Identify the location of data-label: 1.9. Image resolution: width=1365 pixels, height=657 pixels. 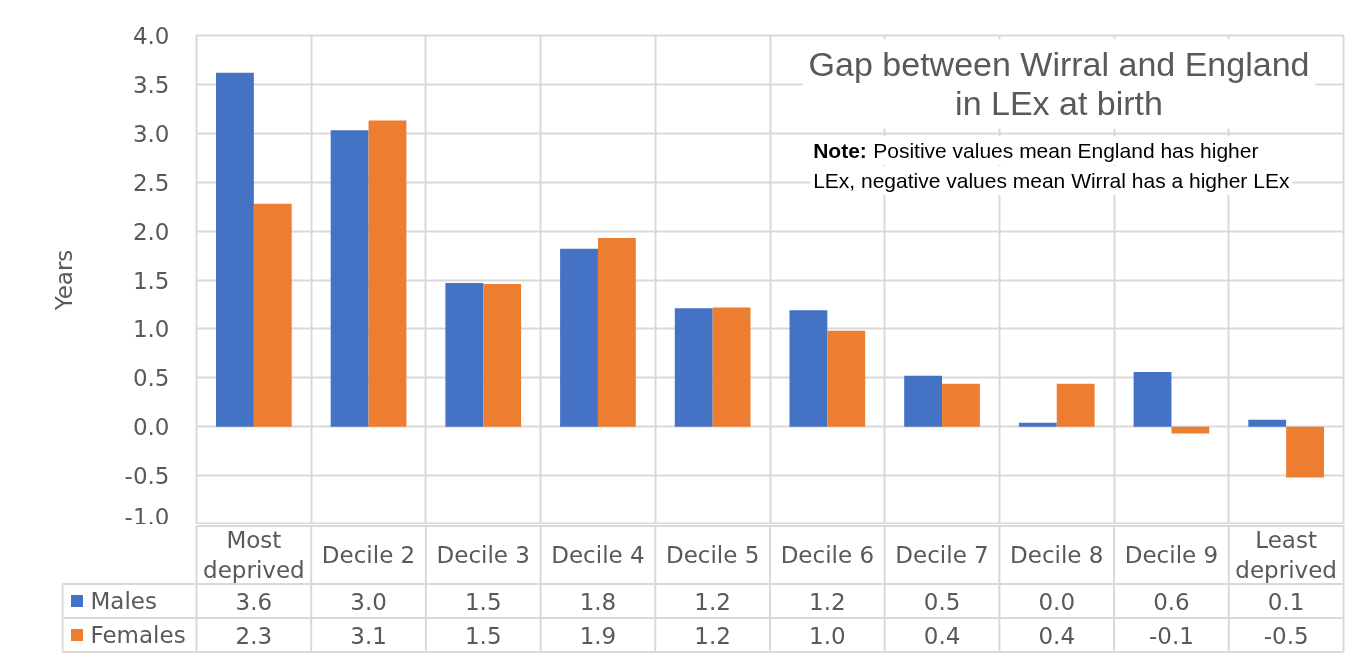
(598, 635).